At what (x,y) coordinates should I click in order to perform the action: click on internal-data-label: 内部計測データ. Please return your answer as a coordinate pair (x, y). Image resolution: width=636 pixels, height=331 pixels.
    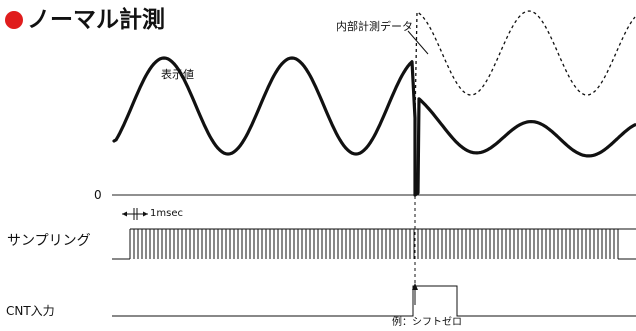
    Looking at the image, I should click on (374, 26).